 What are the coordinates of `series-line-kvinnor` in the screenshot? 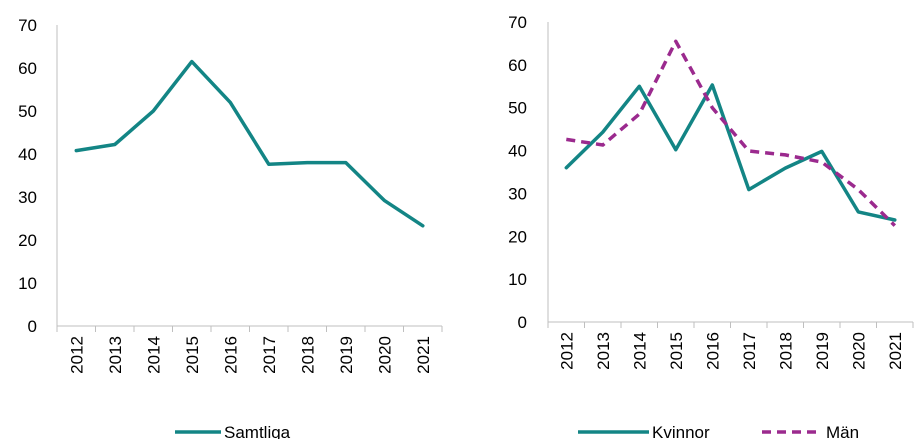 It's located at (730, 152).